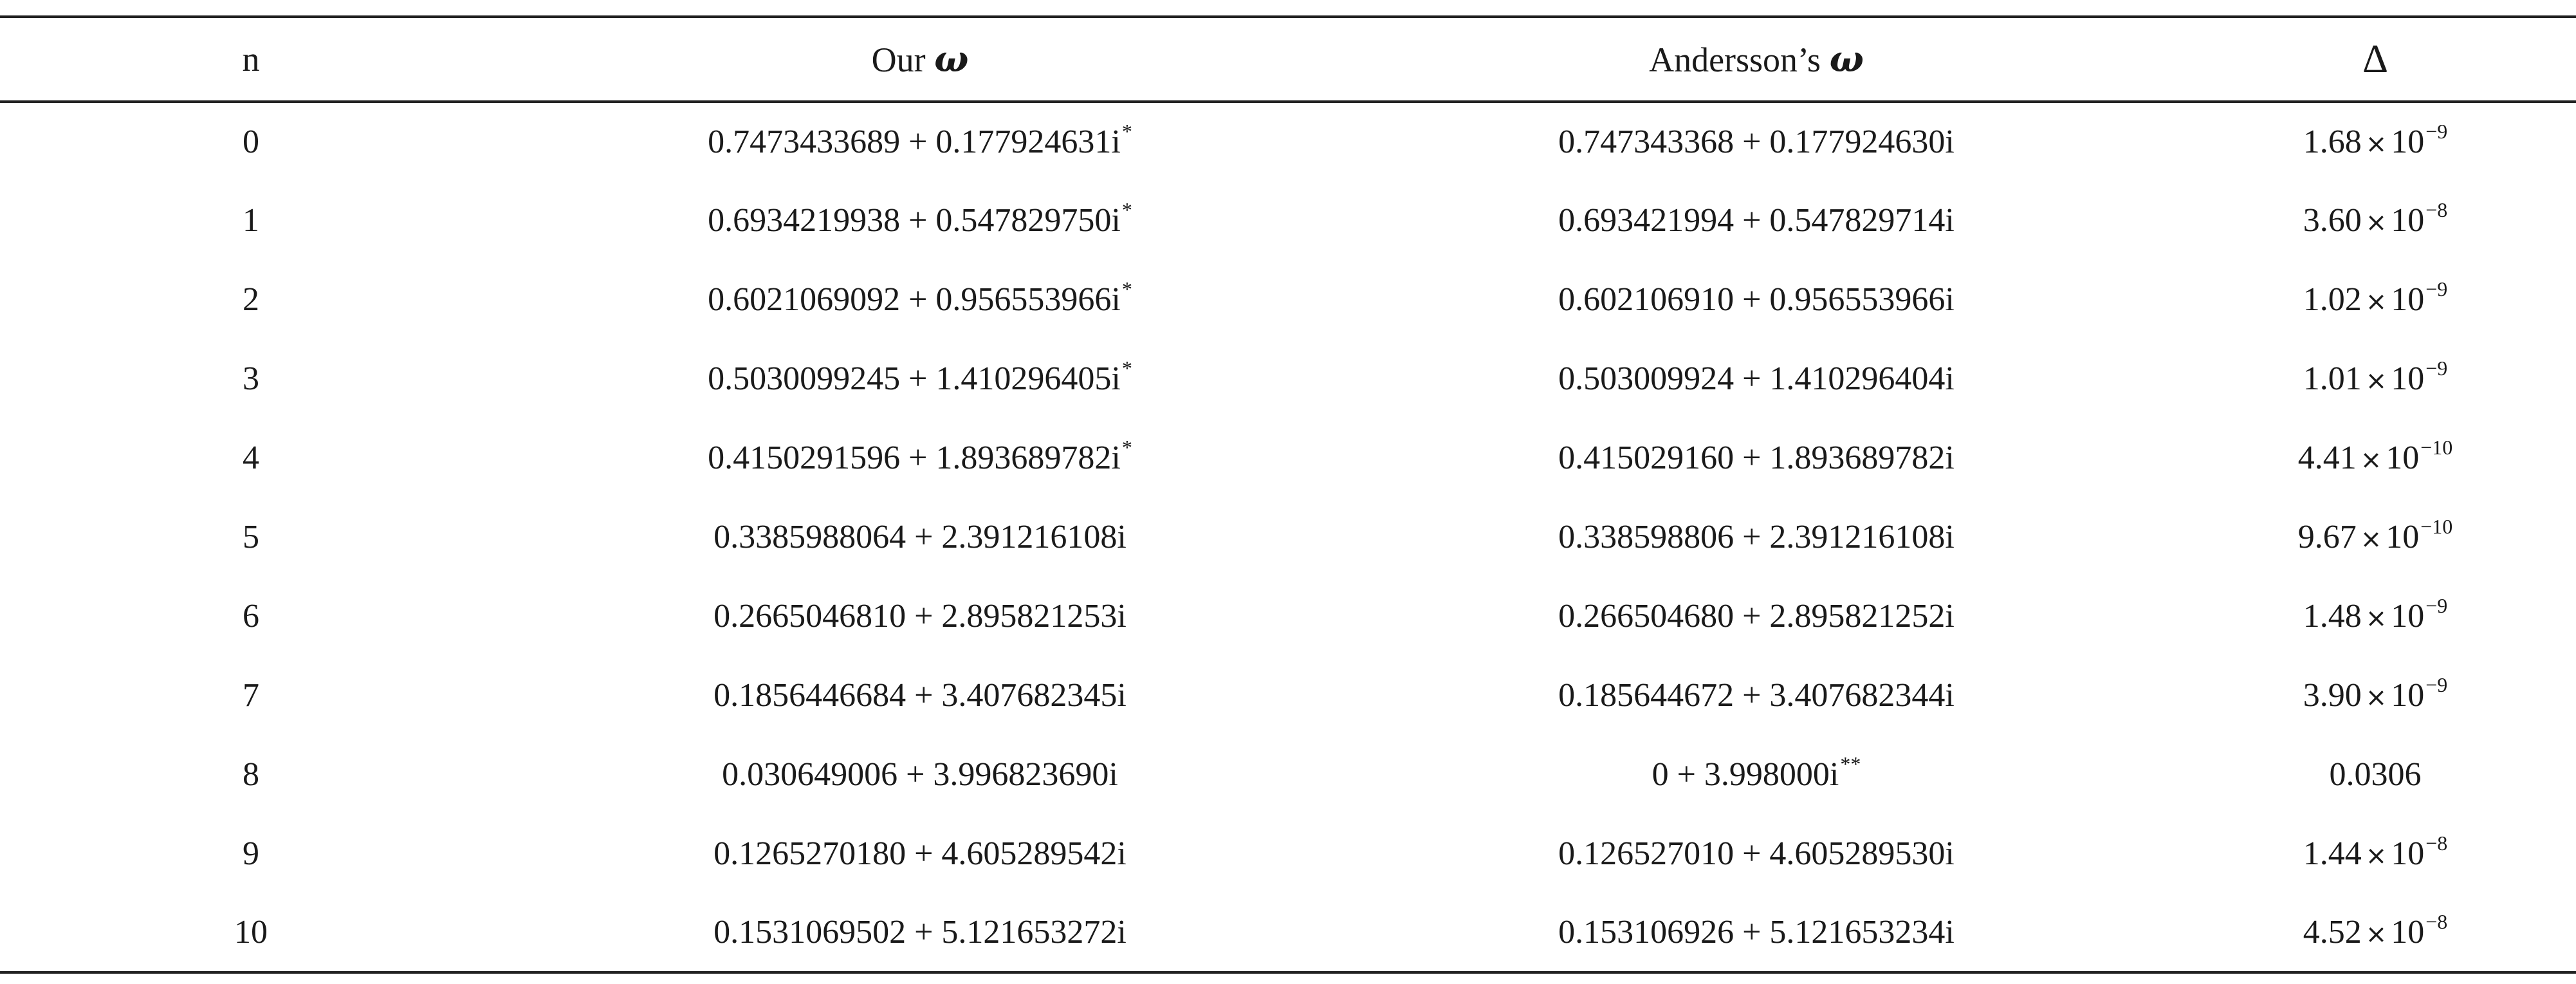 This screenshot has height=984, width=2576. I want to click on cell-delta: 0.0306, so click(2375, 774).